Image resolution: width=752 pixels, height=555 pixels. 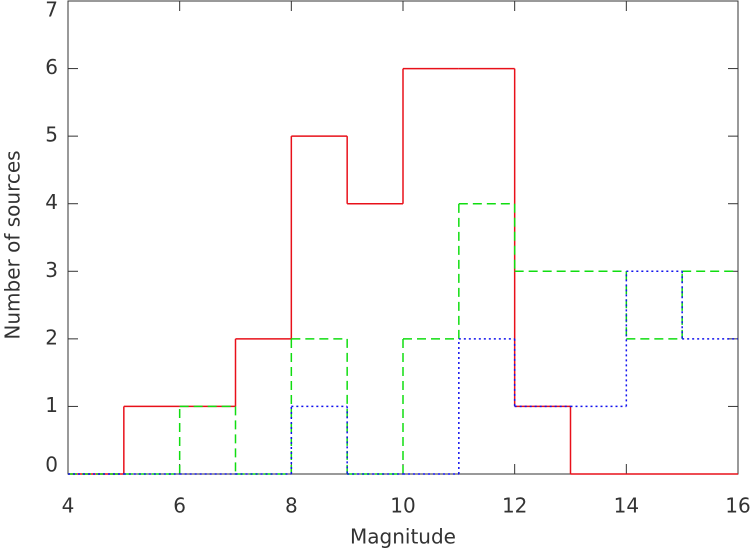 What do you see at coordinates (403, 537) in the screenshot?
I see `x-axis-label: Magnitude` at bounding box center [403, 537].